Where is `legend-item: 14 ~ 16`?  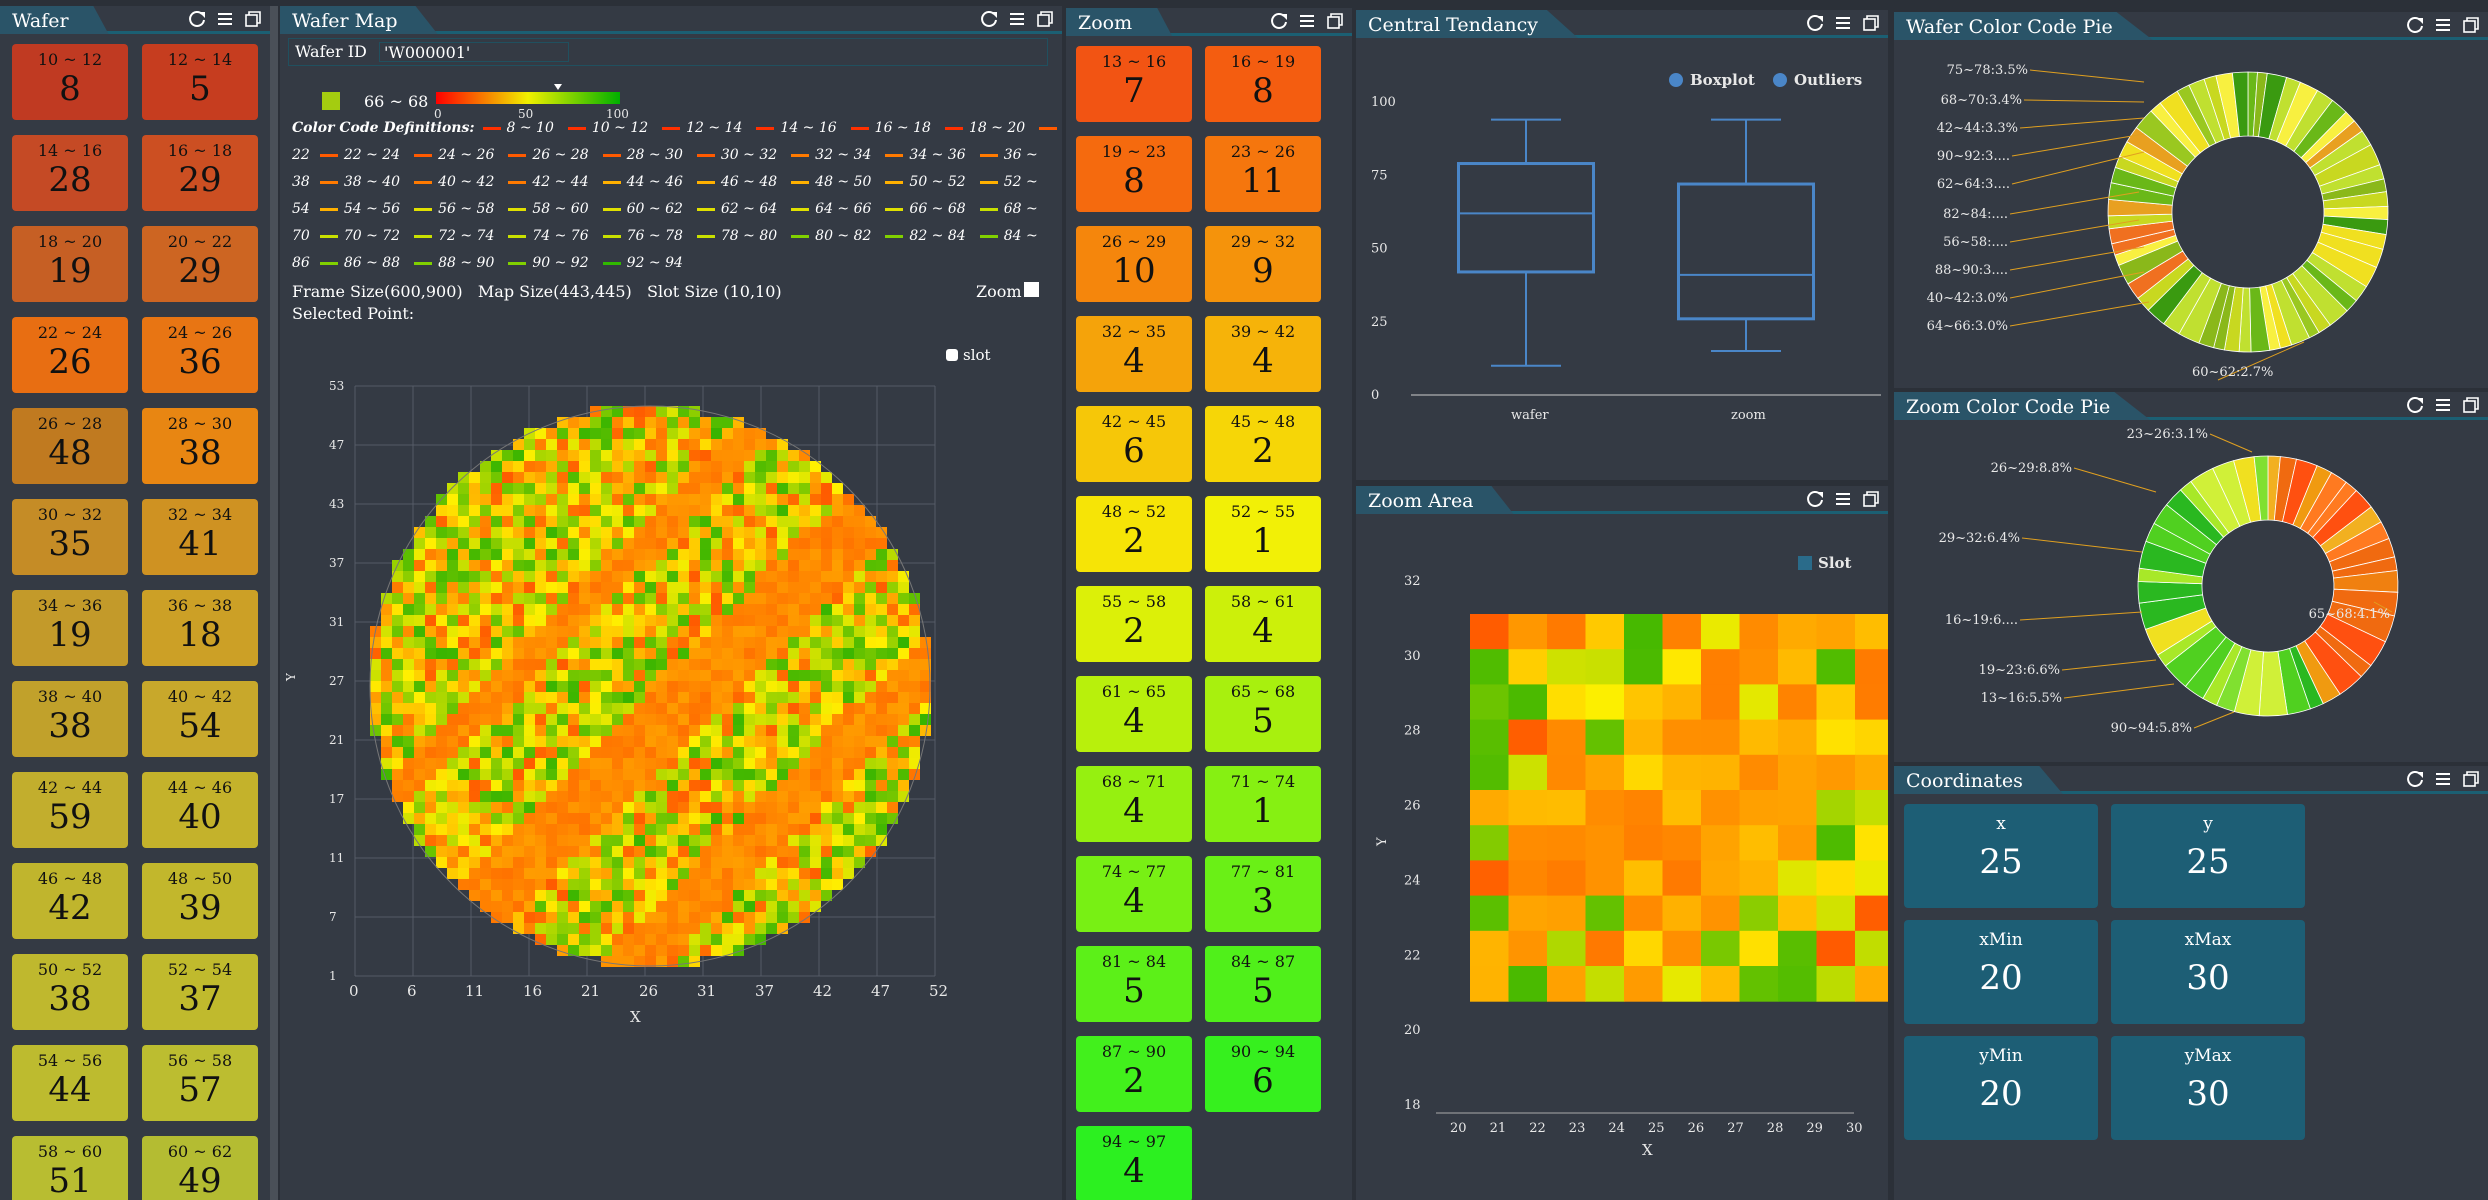
legend-item: 14 ~ 16 is located at coordinates (796, 128).